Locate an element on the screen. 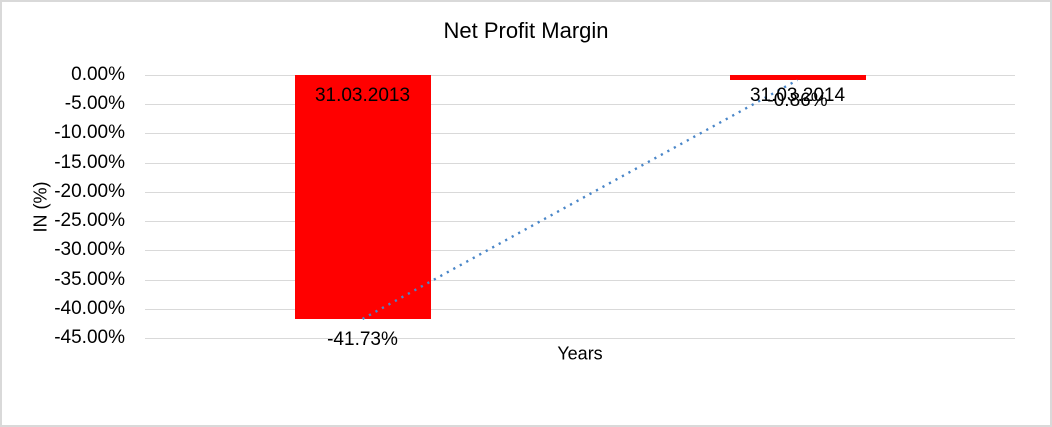  x-axis-title: Years is located at coordinates (580, 353).